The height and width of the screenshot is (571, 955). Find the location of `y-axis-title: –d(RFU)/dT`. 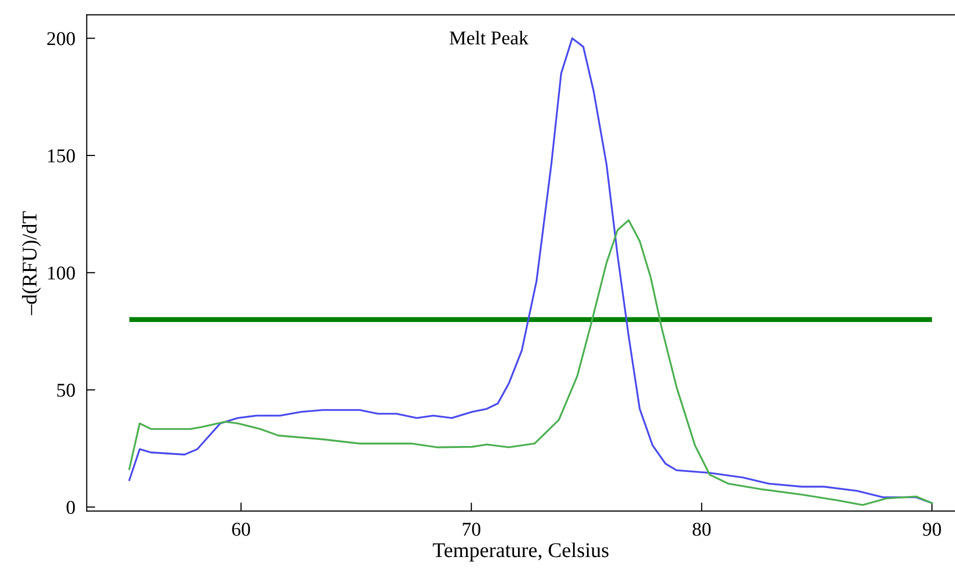

y-axis-title: –d(RFU)/dT is located at coordinates (31, 263).